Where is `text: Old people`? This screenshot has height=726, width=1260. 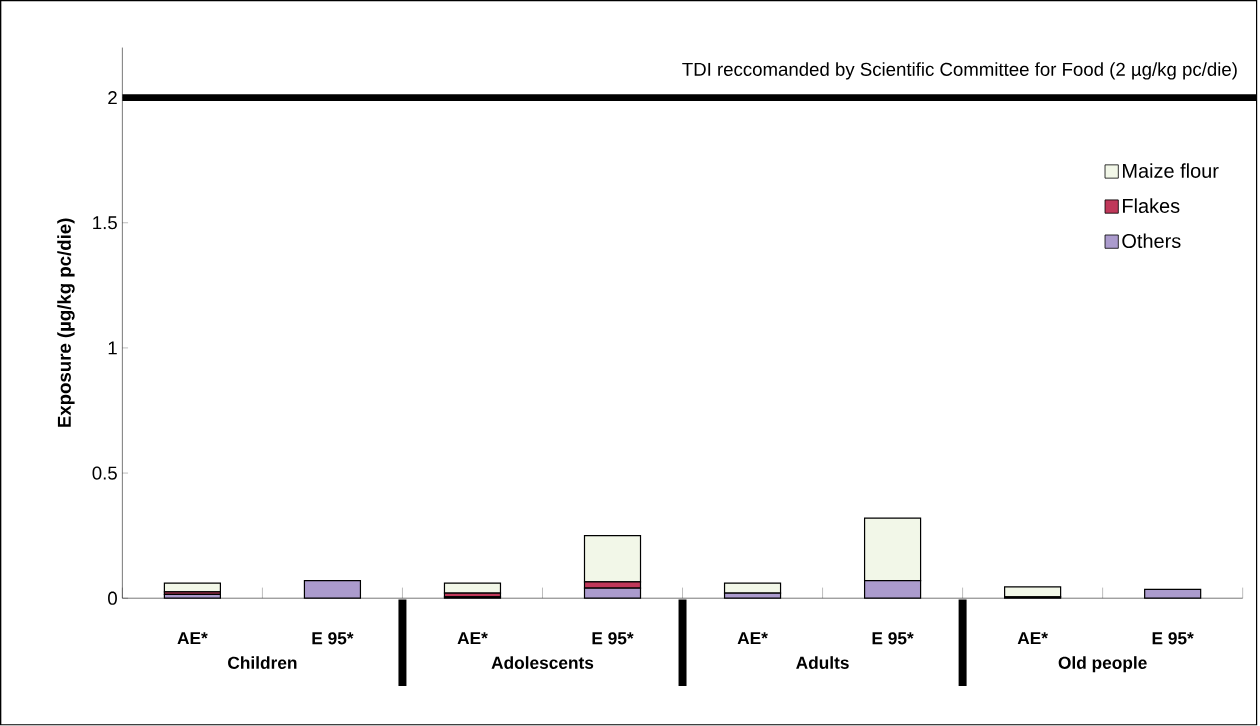 text: Old people is located at coordinates (1102, 664).